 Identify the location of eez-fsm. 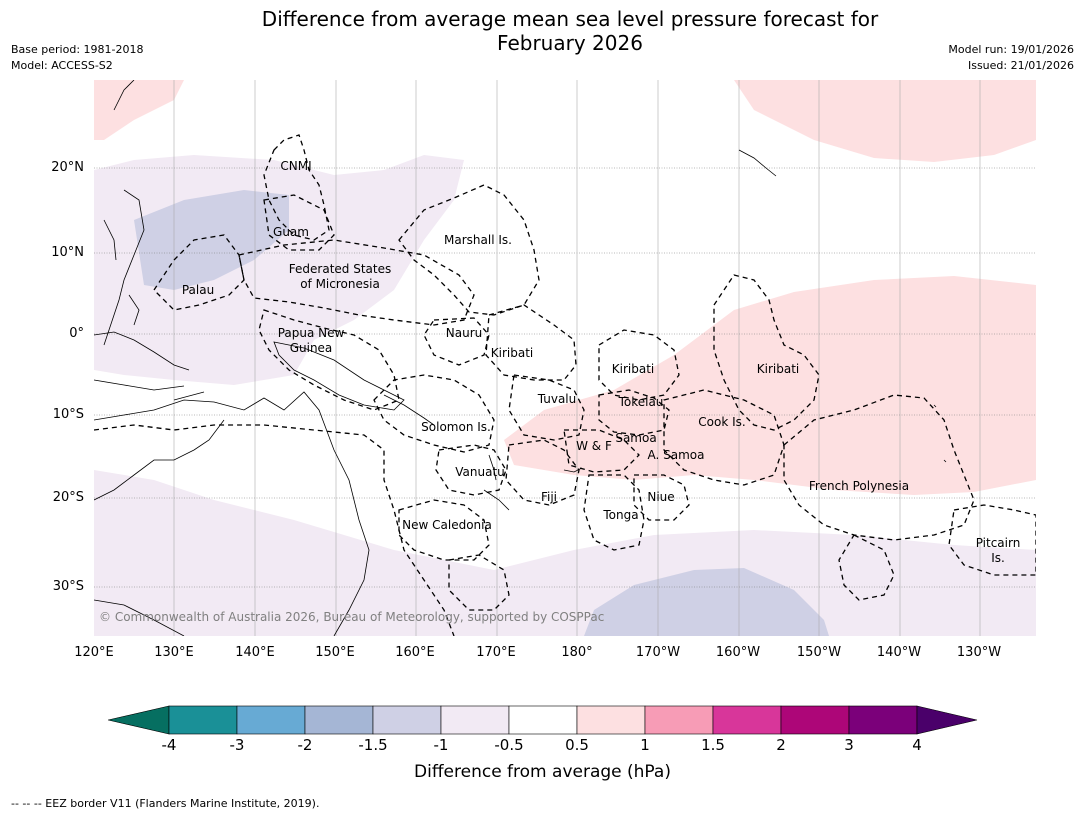
(356, 282).